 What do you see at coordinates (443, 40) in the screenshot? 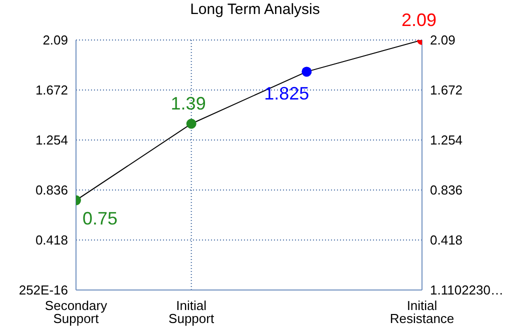
I see `y2-tick-label: 2.09` at bounding box center [443, 40].